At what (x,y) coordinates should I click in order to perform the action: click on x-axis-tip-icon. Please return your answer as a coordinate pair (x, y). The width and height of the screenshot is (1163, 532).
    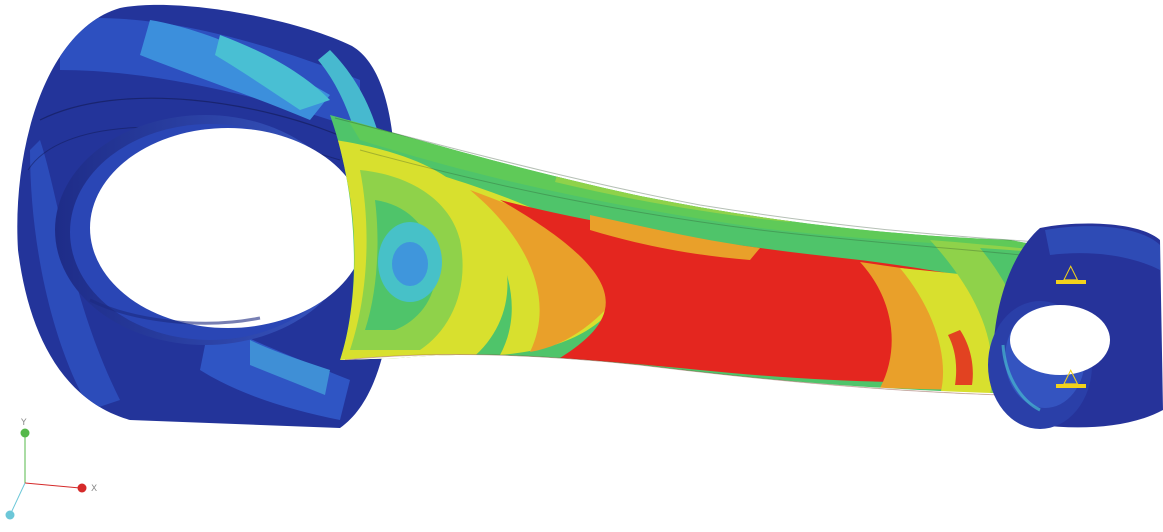
    Looking at the image, I should click on (82, 488).